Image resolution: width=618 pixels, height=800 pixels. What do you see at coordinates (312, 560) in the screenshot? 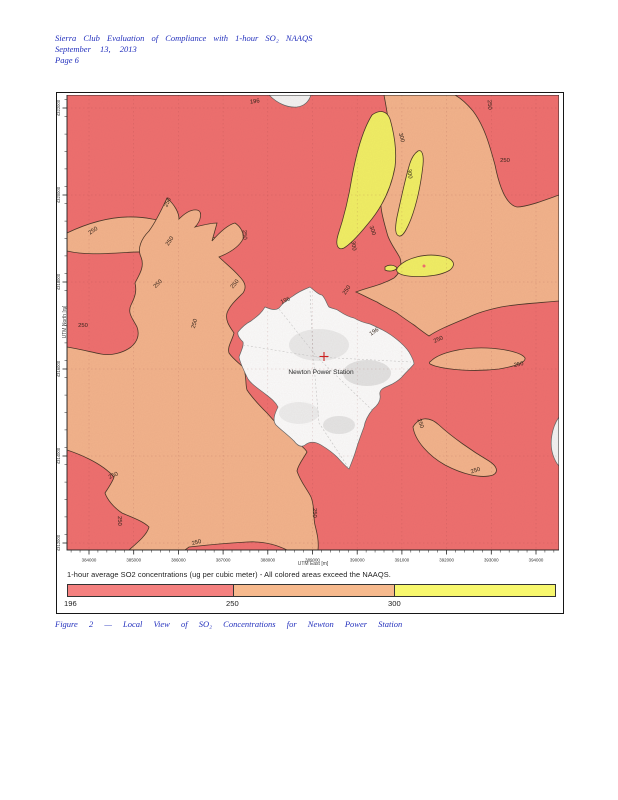
I see `x-tick-label: 389000` at bounding box center [312, 560].